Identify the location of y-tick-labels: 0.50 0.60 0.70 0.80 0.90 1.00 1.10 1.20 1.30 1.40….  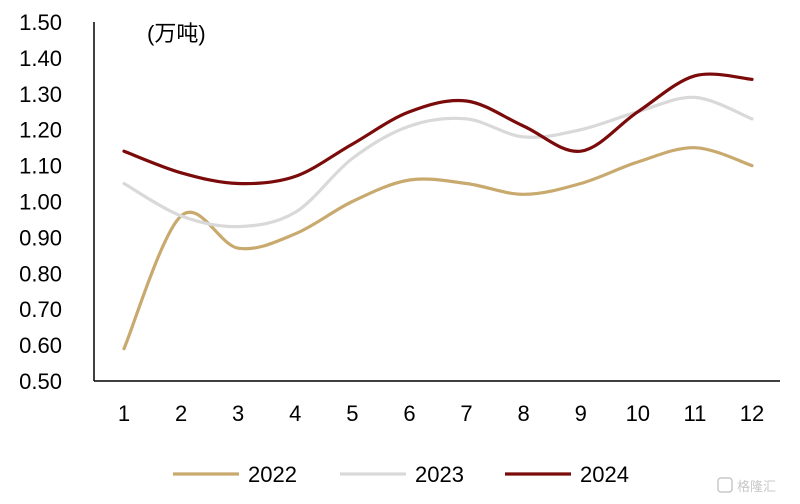
(40, 202).